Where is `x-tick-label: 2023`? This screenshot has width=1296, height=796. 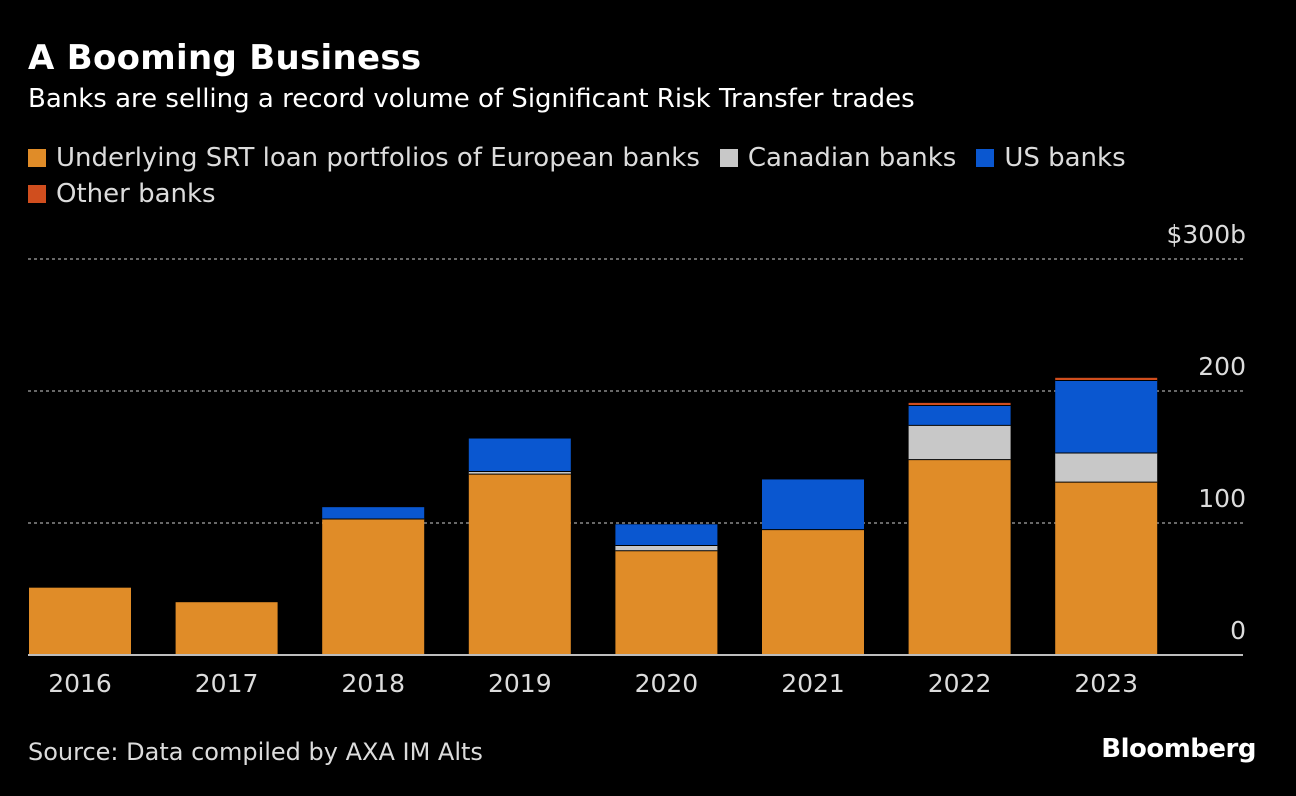 x-tick-label: 2023 is located at coordinates (1106, 683).